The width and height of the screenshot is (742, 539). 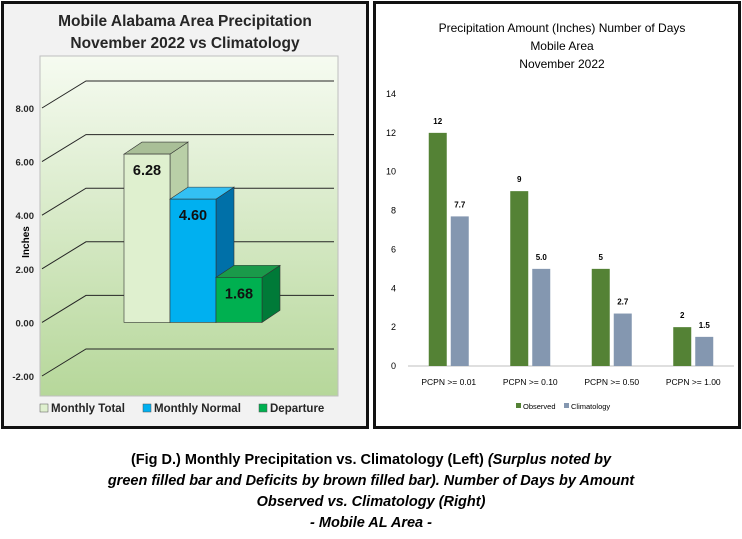 I want to click on left-bar-value-label: 4.60, so click(x=193, y=216).